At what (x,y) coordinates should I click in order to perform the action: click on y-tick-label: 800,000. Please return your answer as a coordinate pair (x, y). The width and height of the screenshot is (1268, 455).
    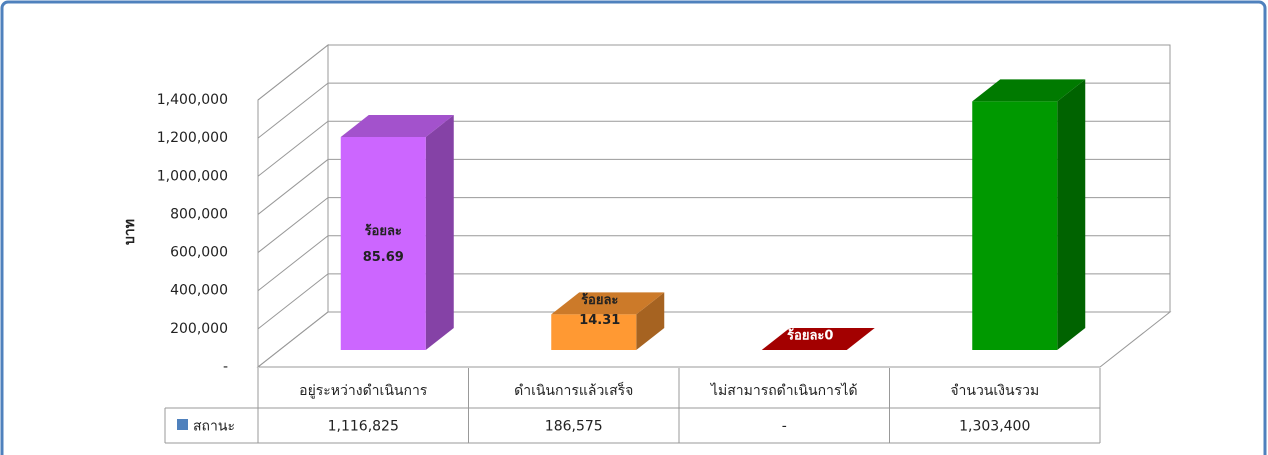
    Looking at the image, I should click on (199, 214).